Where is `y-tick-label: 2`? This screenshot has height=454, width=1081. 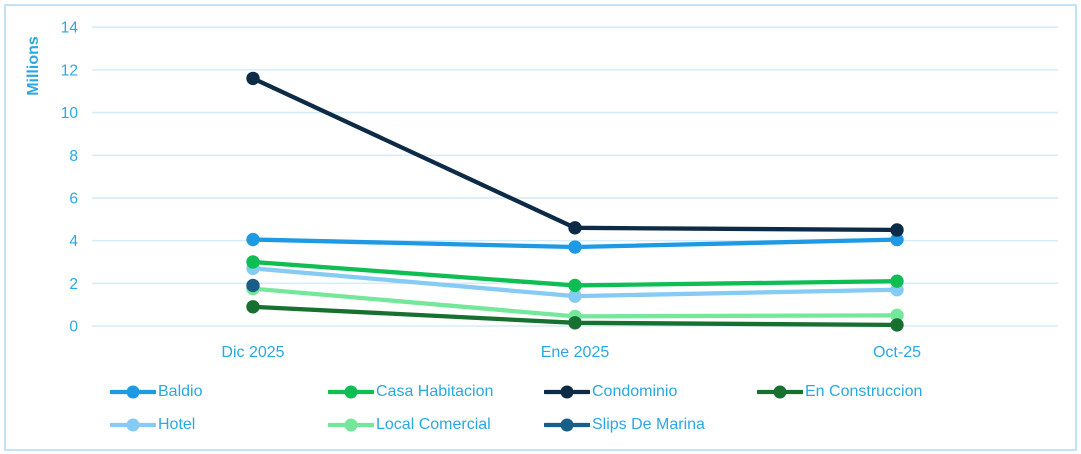
y-tick-label: 2 is located at coordinates (73, 284).